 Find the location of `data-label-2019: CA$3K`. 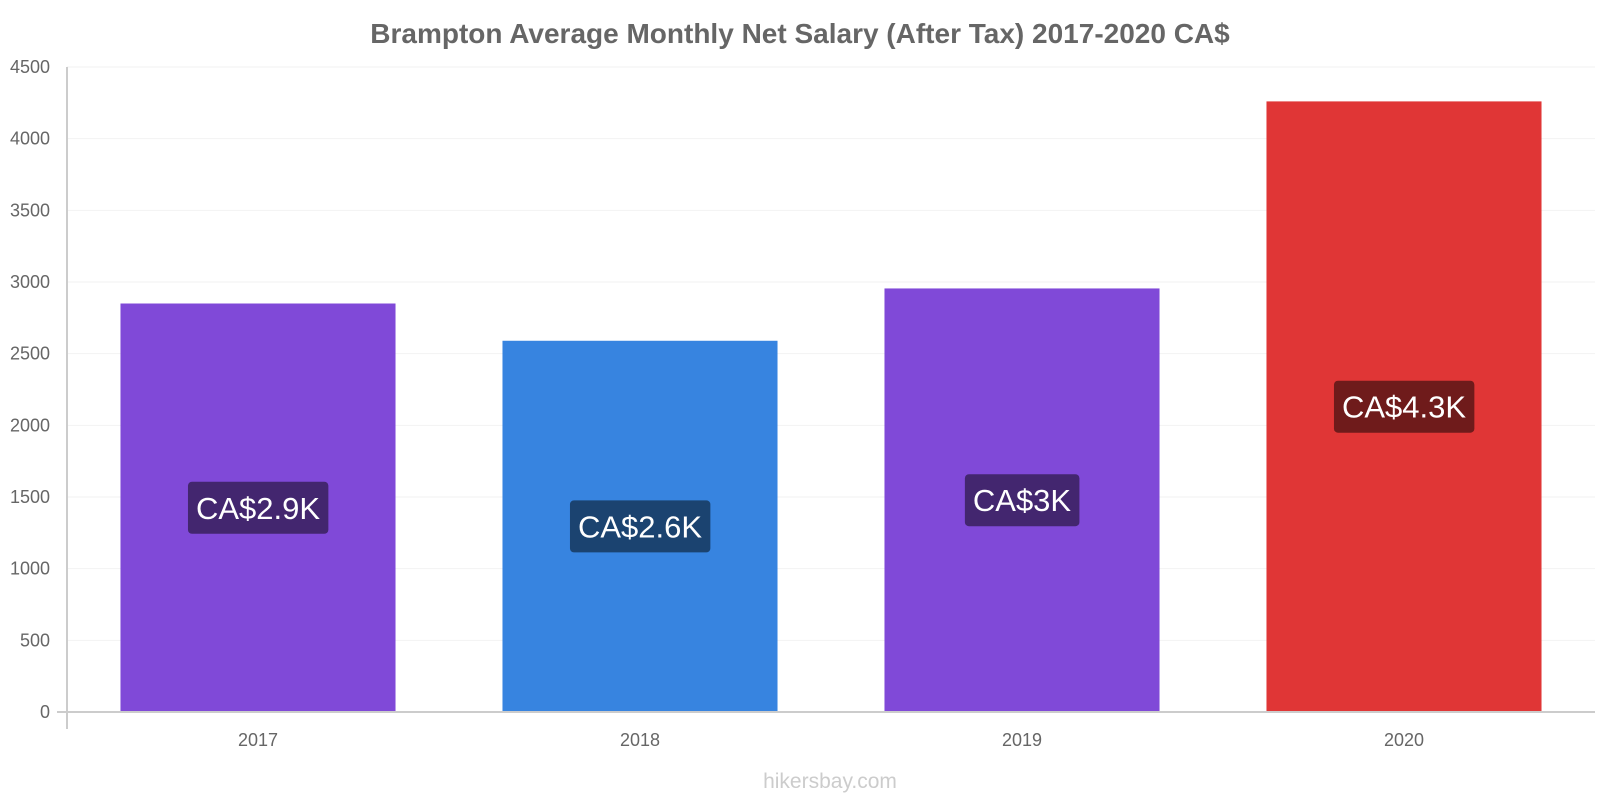

data-label-2019: CA$3K is located at coordinates (1022, 500).